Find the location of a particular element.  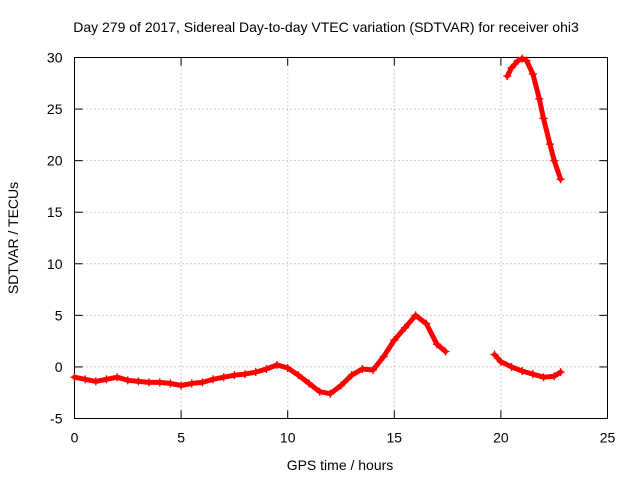

y-tick-label: 10 is located at coordinates (55, 264).